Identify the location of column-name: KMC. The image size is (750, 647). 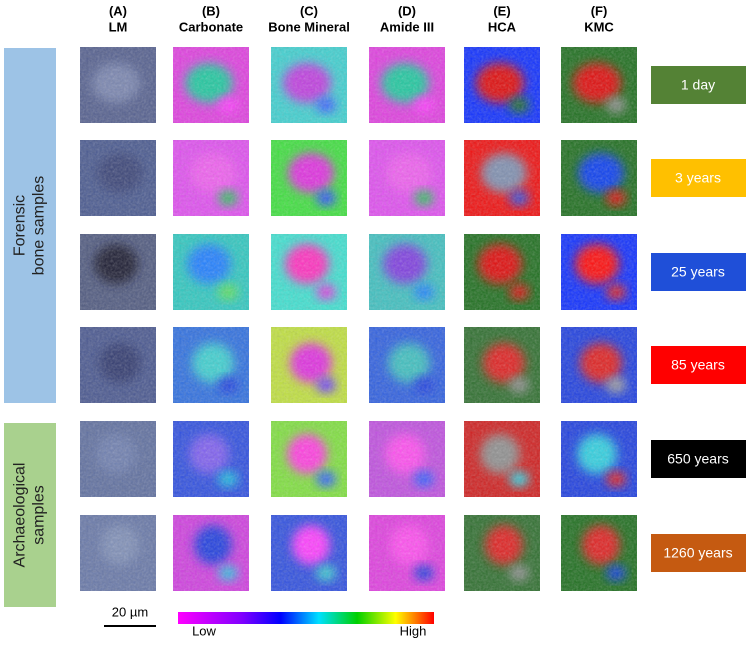
(599, 26).